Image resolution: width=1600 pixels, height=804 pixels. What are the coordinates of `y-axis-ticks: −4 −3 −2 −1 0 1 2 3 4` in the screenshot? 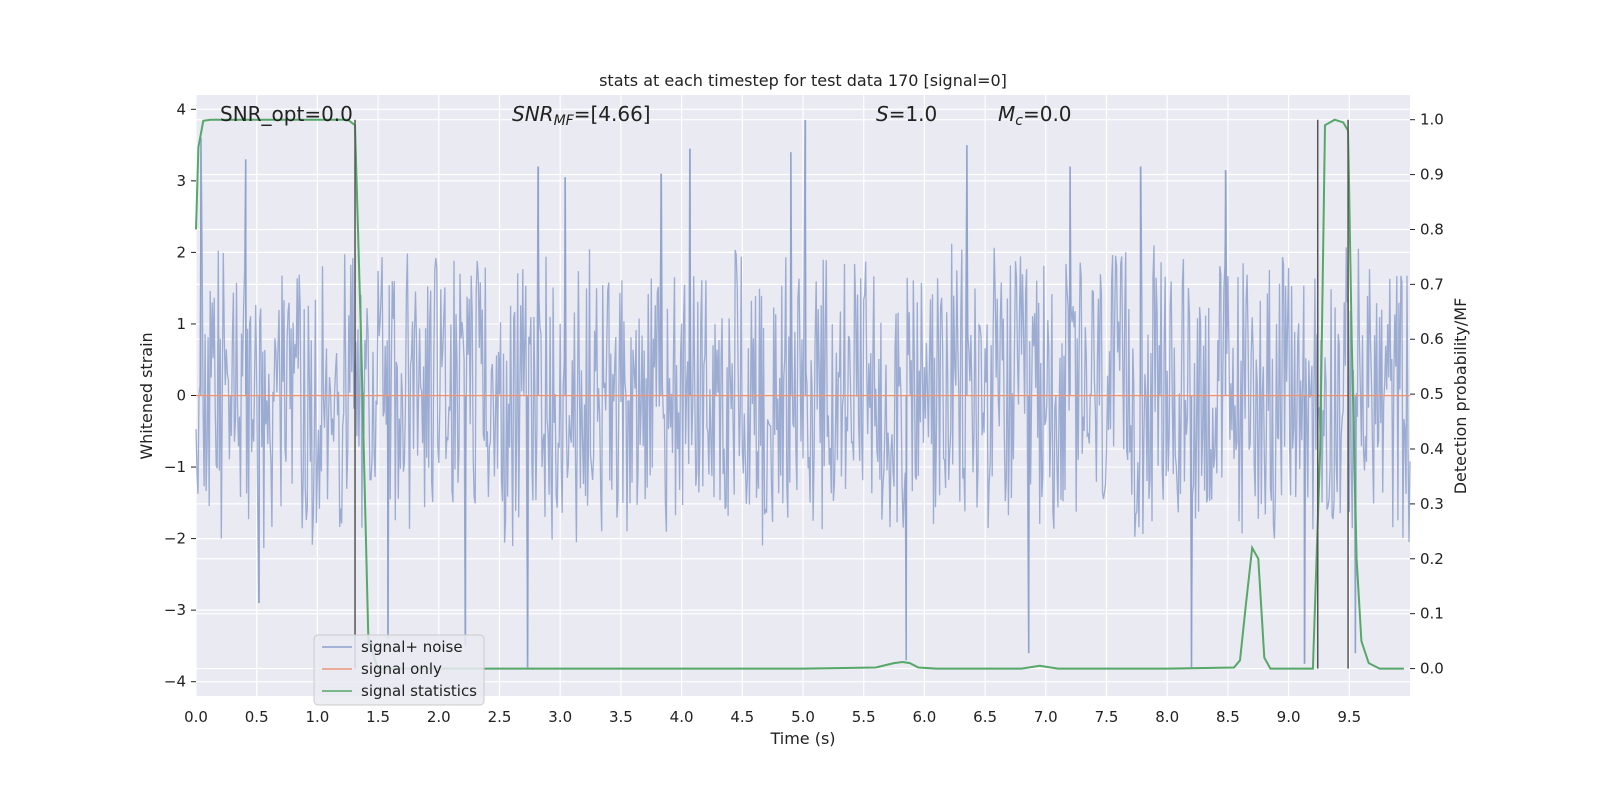 It's located at (180, 395).